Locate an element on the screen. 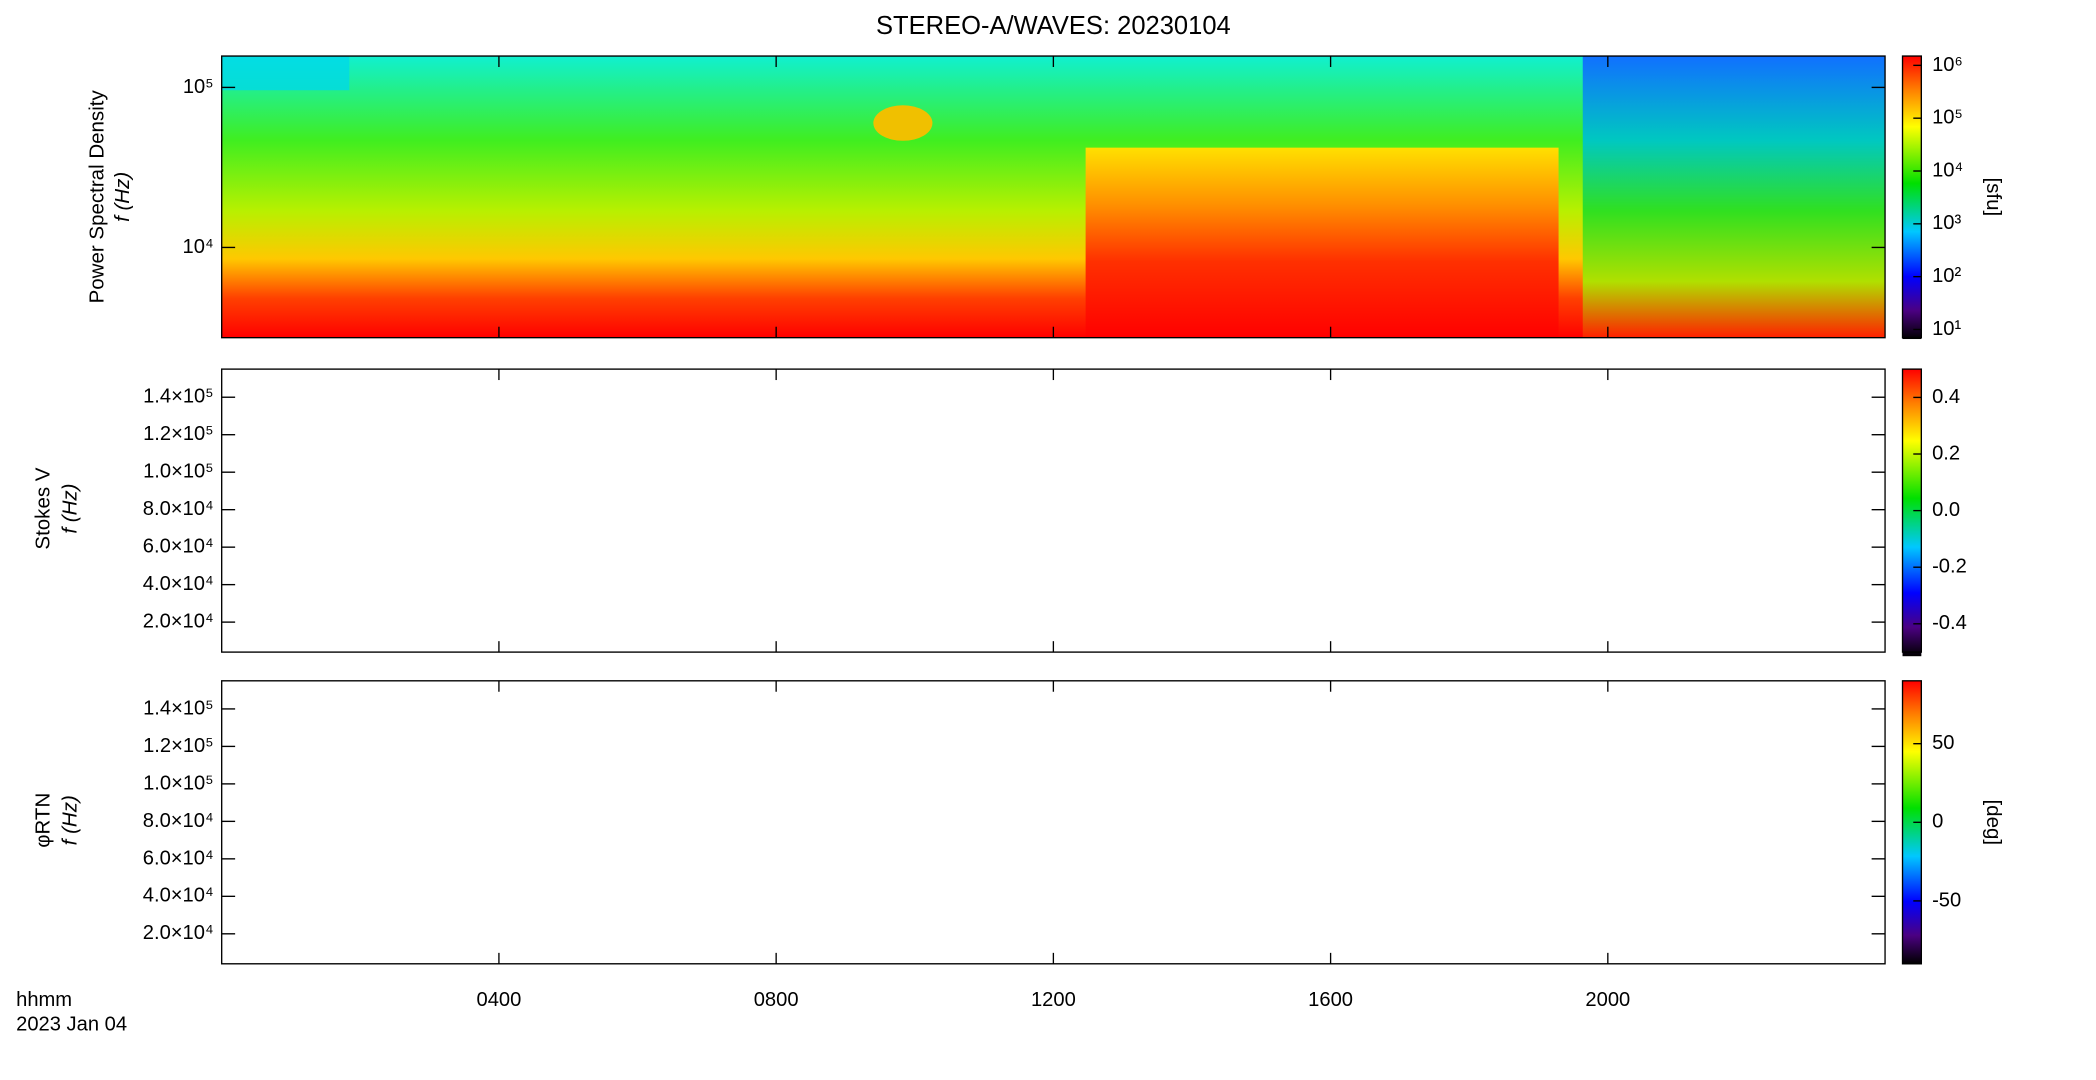  colorbar-tick-label: 10³ is located at coordinates (1946, 223).